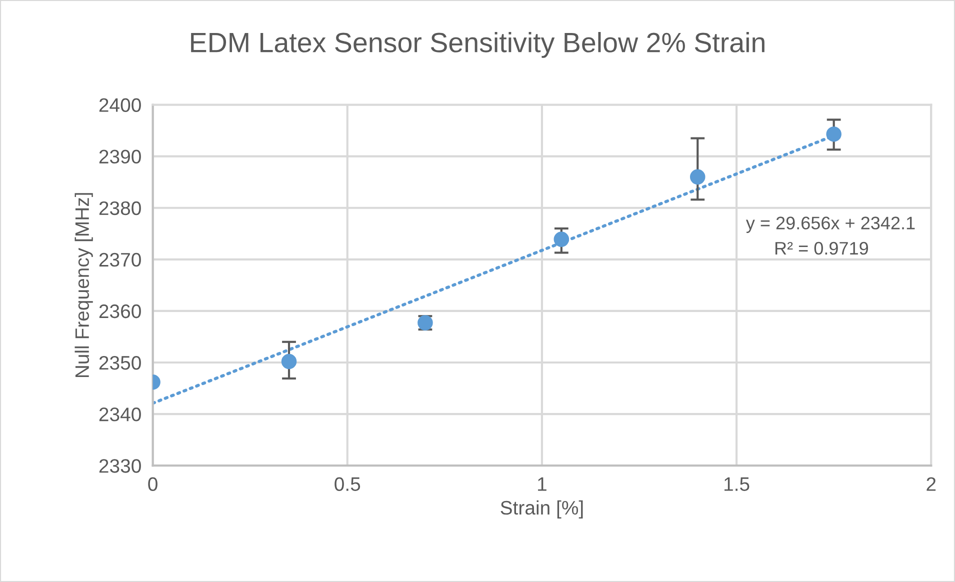 This screenshot has width=955, height=582. Describe the element at coordinates (931, 484) in the screenshot. I see `x-tick-label: 2` at that location.